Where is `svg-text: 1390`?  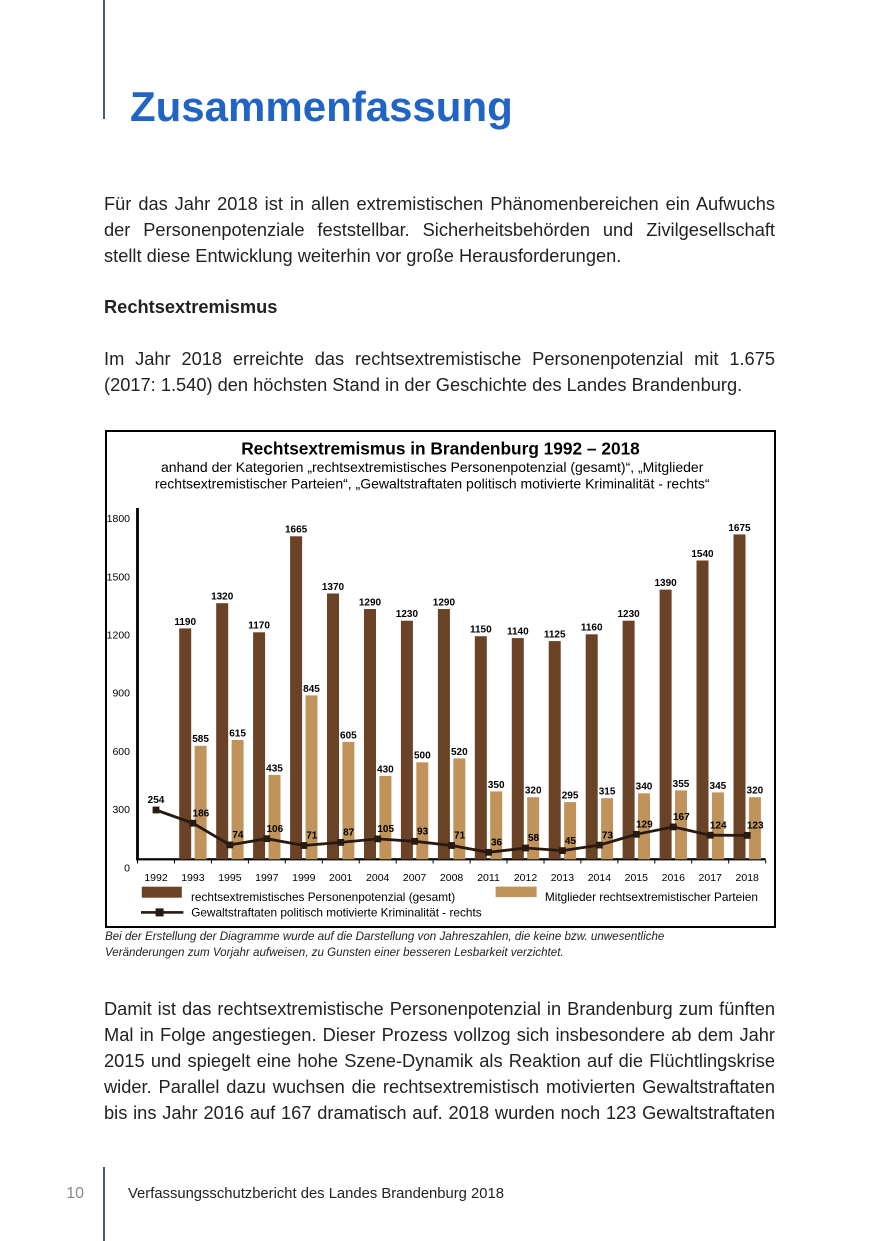
svg-text: 1390 is located at coordinates (665, 583).